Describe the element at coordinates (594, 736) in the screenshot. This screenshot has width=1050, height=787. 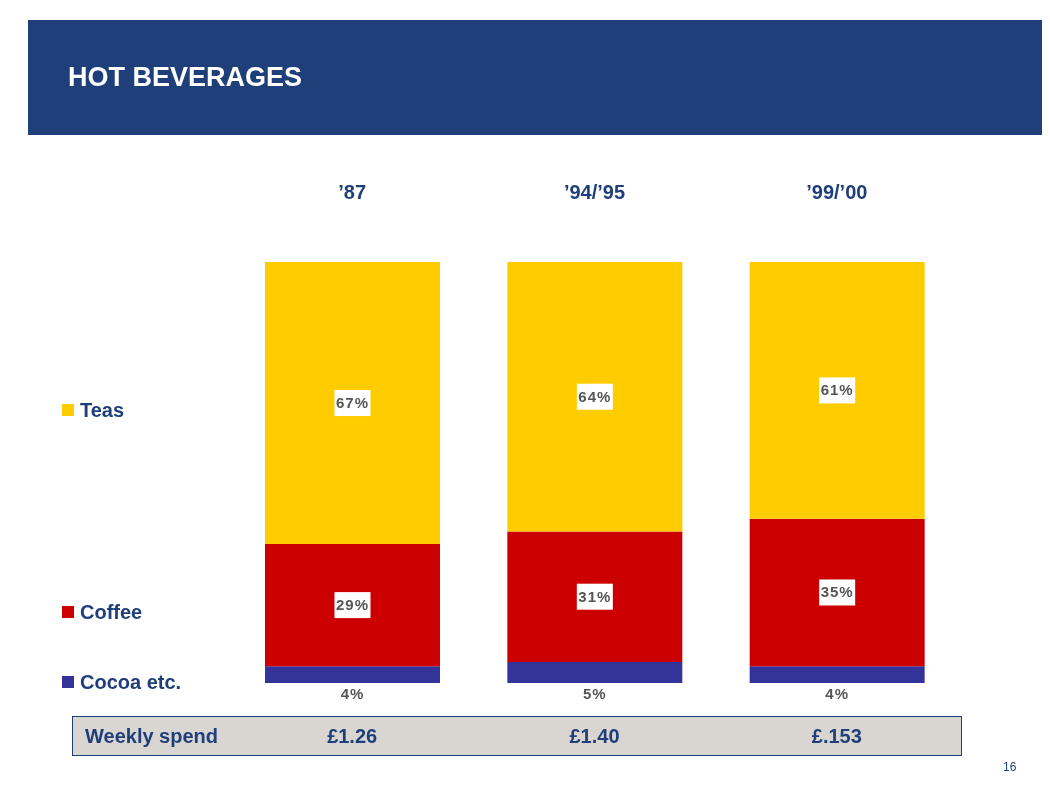
I see `text: £1.40` at that location.